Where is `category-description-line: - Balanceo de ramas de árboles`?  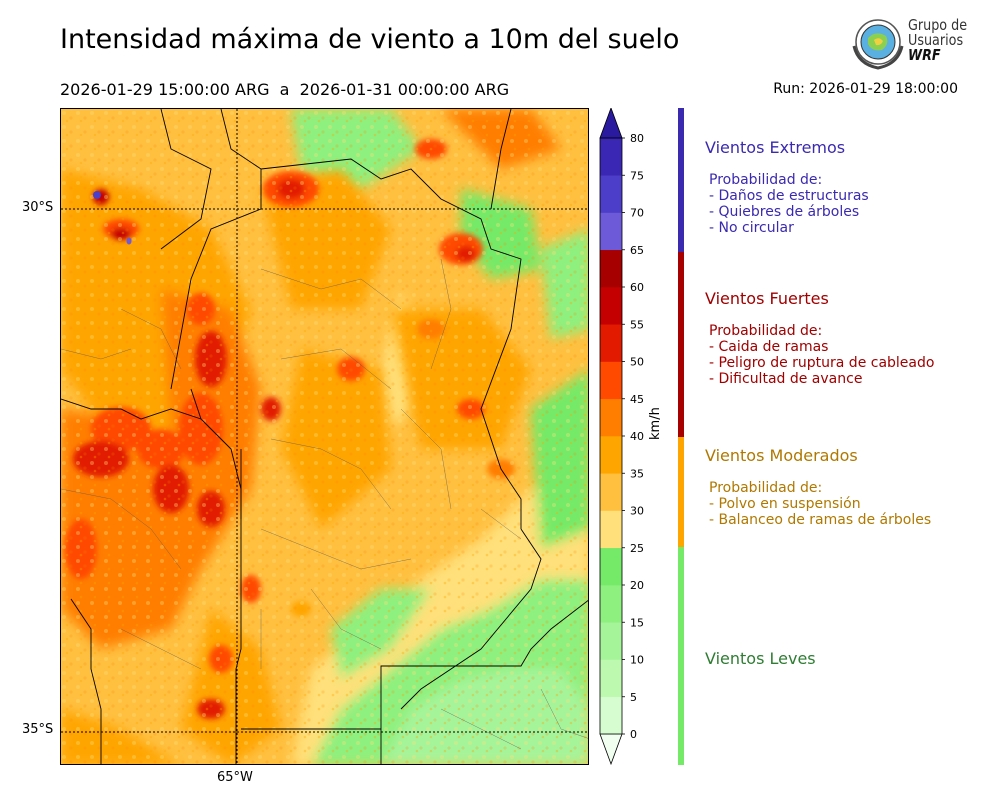
category-description-line: - Balanceo de ramas de árboles is located at coordinates (820, 520).